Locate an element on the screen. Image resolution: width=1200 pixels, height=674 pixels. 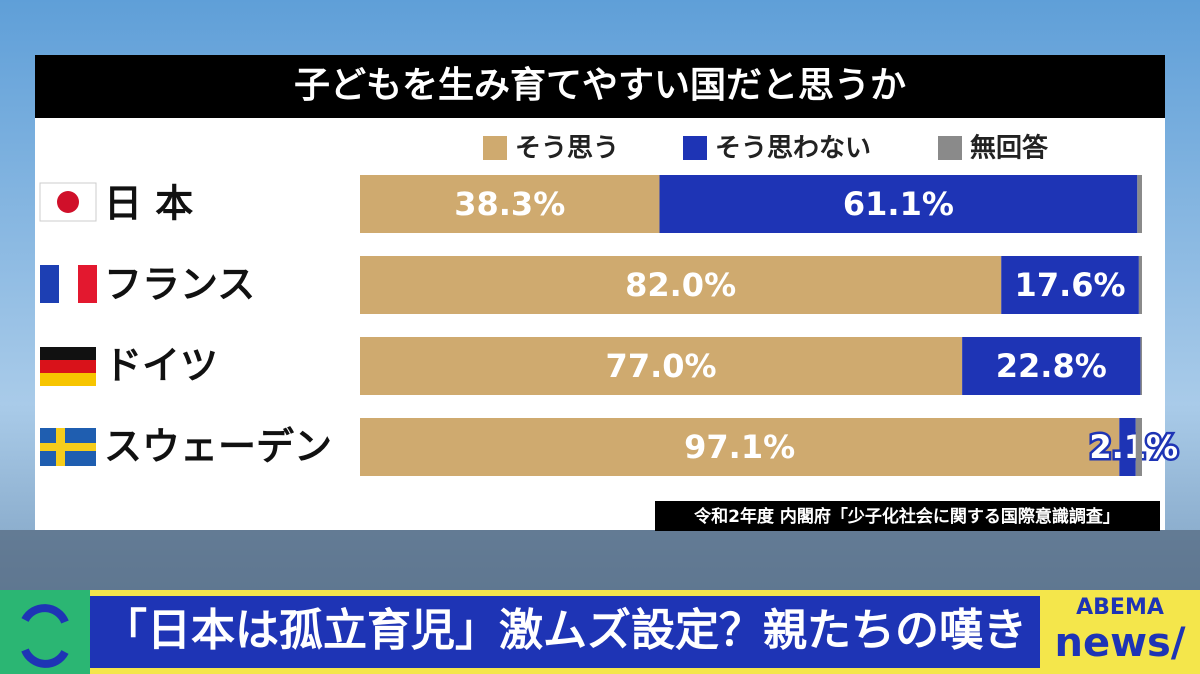
flag-france is located at coordinates (68, 284).